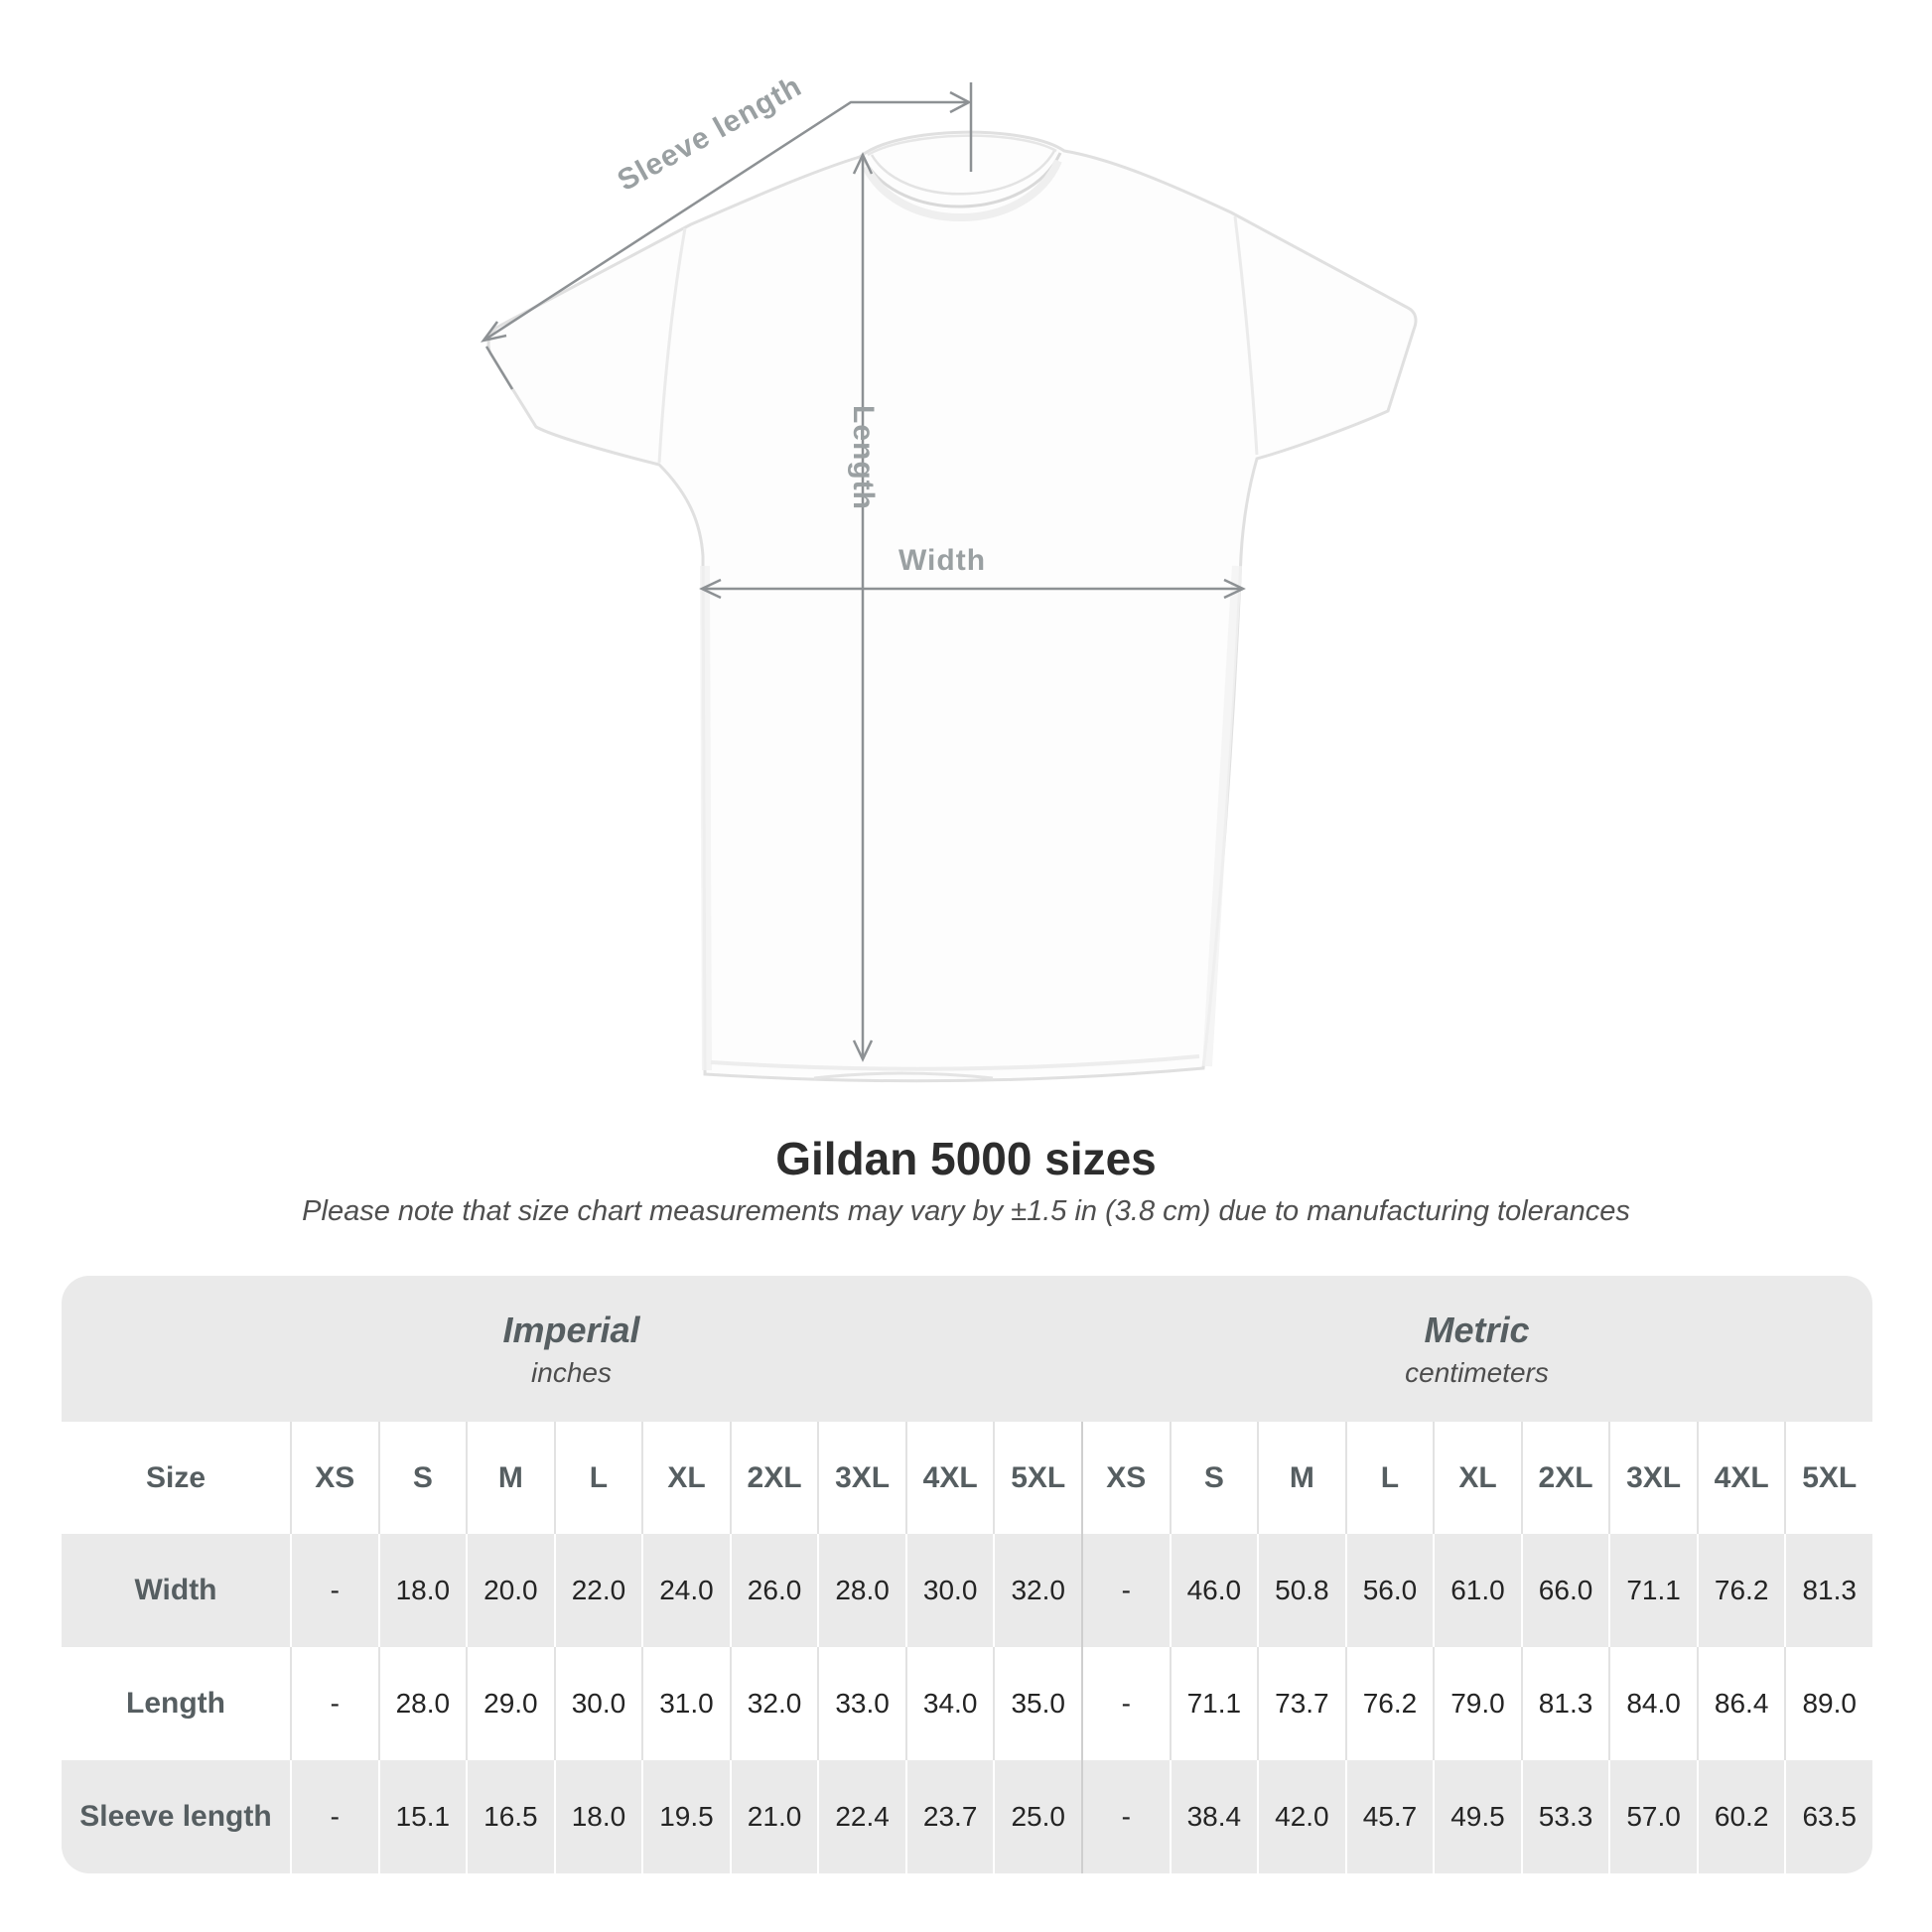  I want to click on value-cell-metric: 61.0, so click(1477, 1591).